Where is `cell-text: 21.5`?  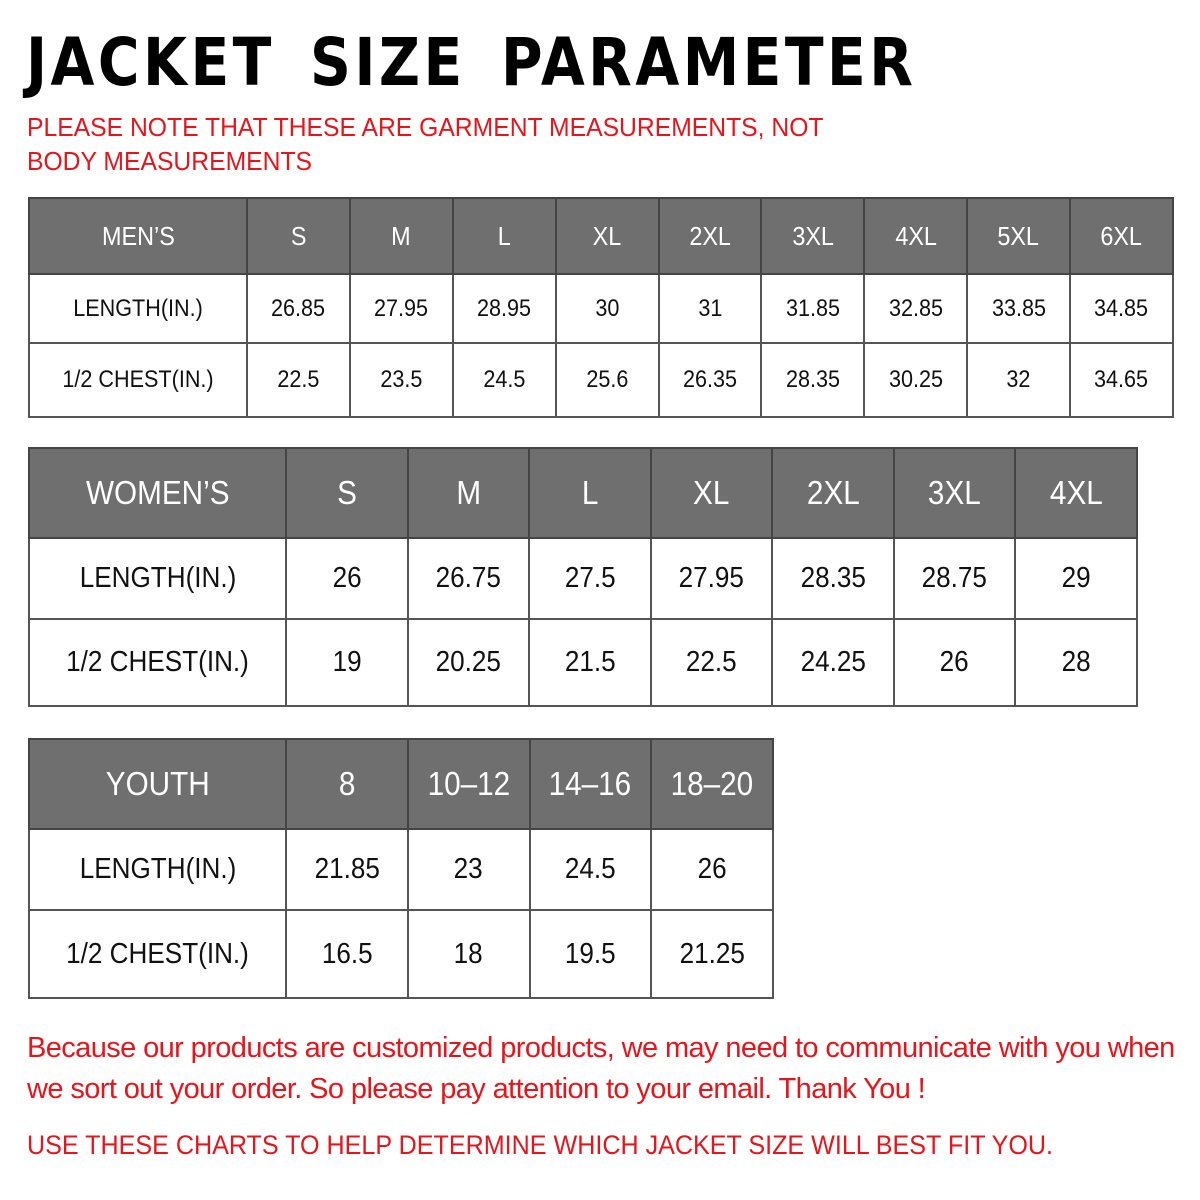 cell-text: 21.5 is located at coordinates (590, 662).